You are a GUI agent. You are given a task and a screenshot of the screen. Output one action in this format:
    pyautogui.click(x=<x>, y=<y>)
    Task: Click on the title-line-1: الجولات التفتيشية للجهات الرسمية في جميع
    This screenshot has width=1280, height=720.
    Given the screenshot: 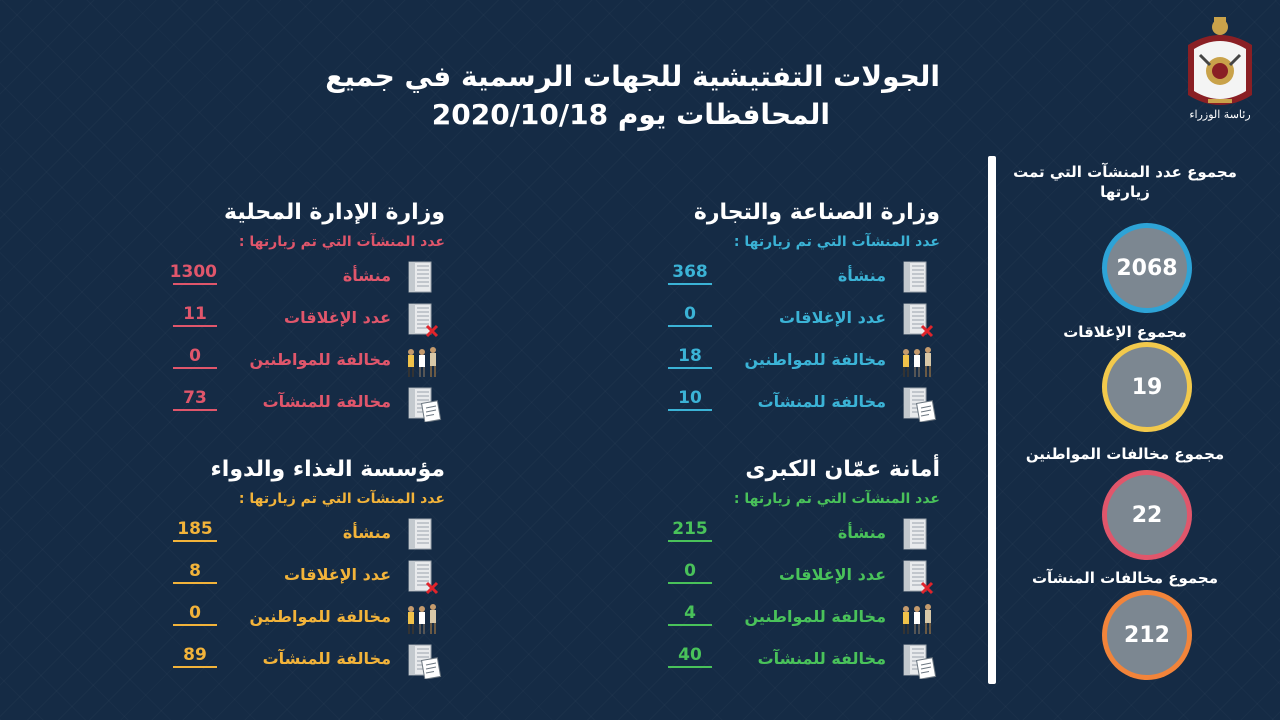 What is the action you would take?
    pyautogui.click(x=632, y=76)
    